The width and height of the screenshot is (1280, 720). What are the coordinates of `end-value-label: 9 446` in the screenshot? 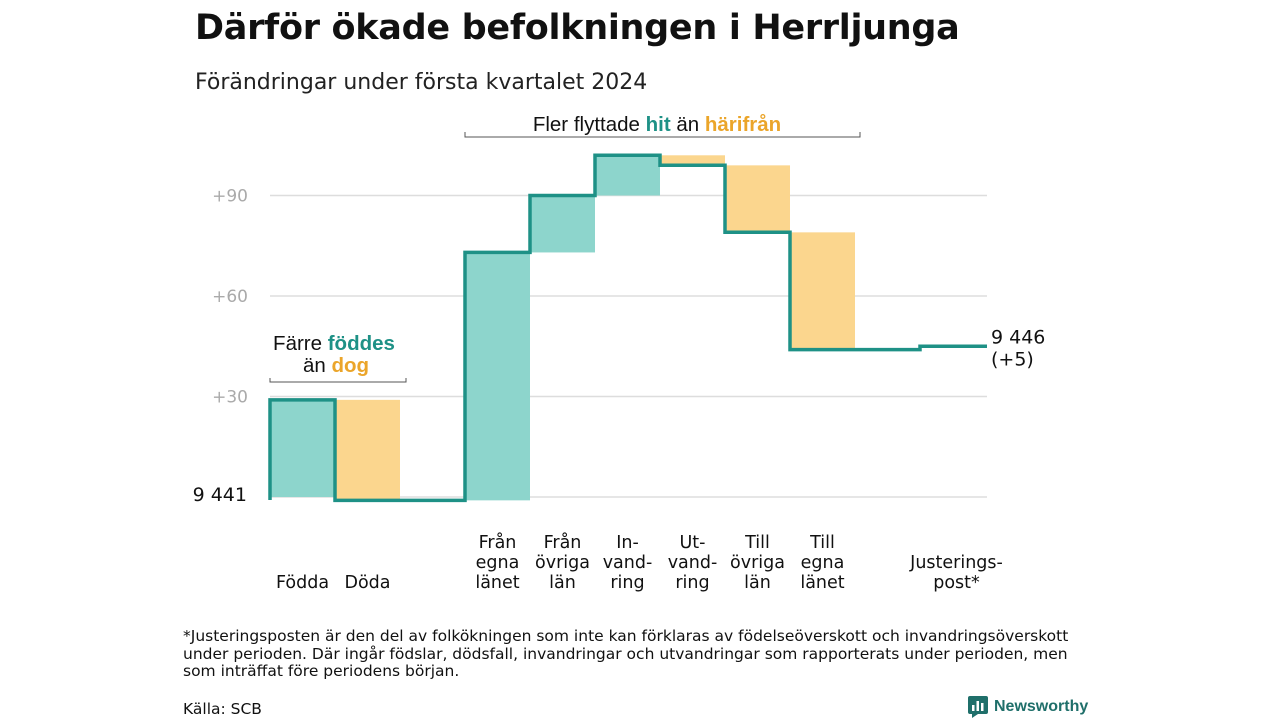 It's located at (1018, 337).